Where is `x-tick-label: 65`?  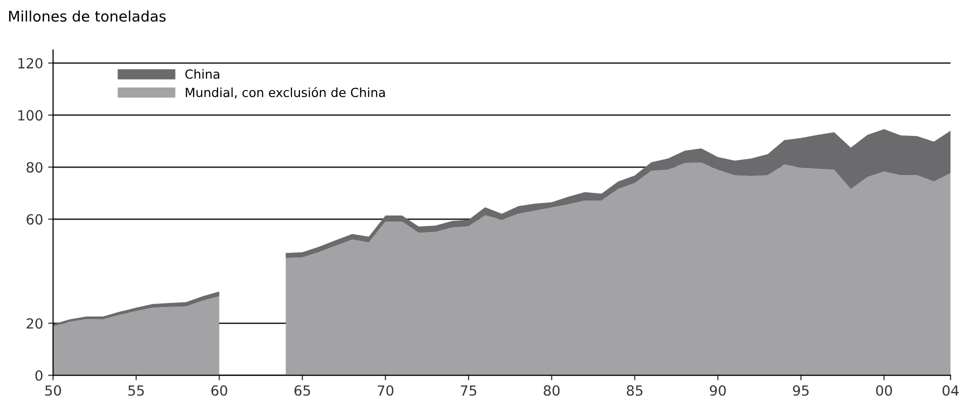 x-tick-label: 65 is located at coordinates (302, 390).